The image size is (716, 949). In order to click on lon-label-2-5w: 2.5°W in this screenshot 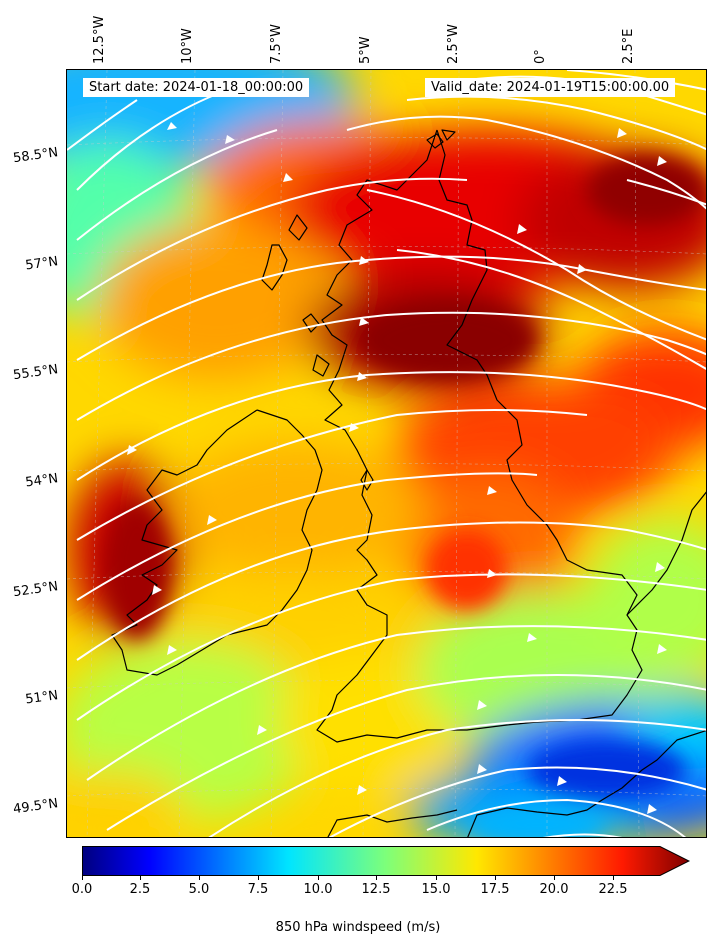, I will do `click(453, 43)`.